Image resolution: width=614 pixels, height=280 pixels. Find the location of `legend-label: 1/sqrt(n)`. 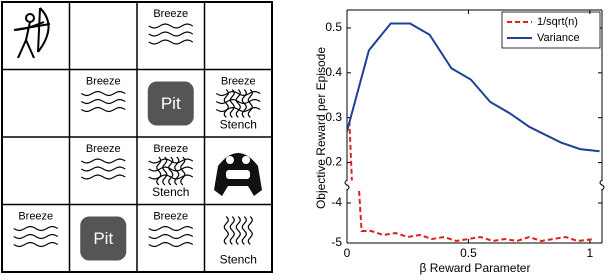

legend-label: 1/sqrt(n) is located at coordinates (557, 22).